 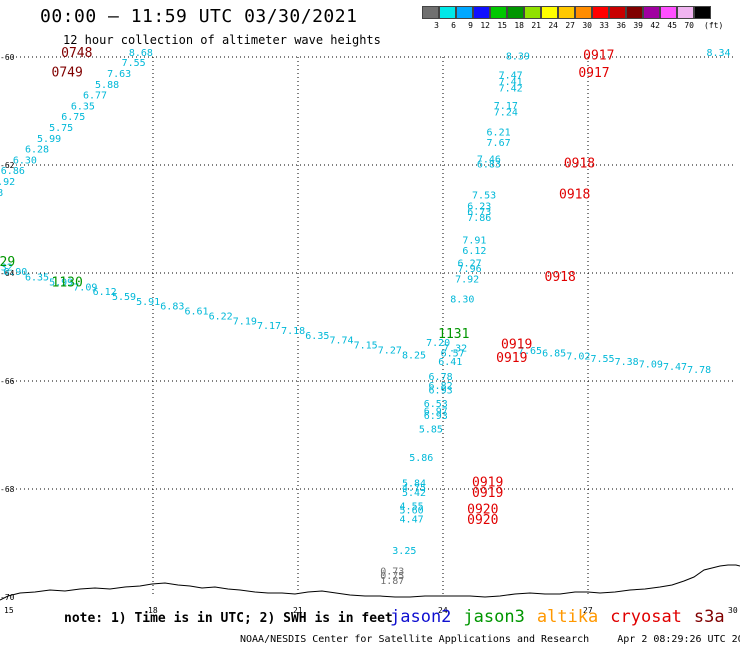 I want to click on swh-value-label: 7.19, so click(x=245, y=321).